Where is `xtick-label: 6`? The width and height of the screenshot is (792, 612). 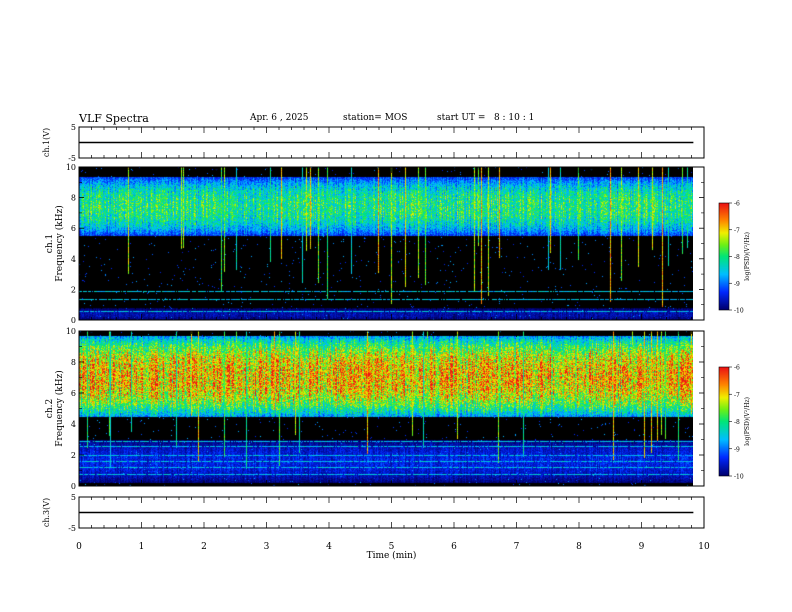
xtick-label: 6 is located at coordinates (454, 547).